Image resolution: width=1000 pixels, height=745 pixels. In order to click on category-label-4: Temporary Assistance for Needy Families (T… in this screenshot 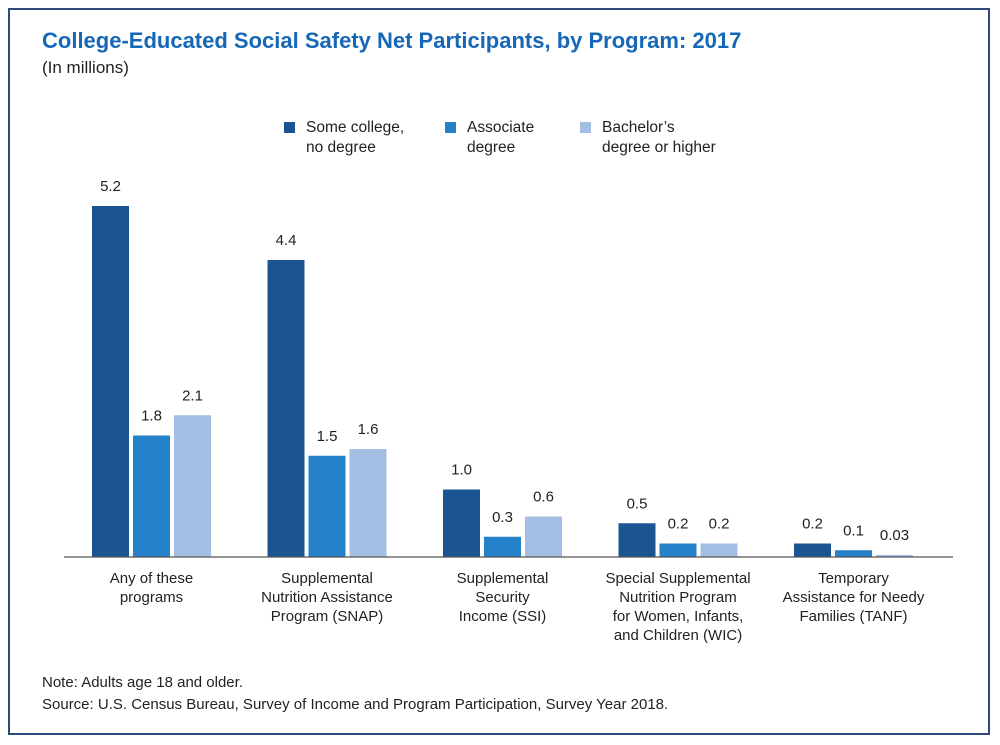, I will do `click(854, 597)`.